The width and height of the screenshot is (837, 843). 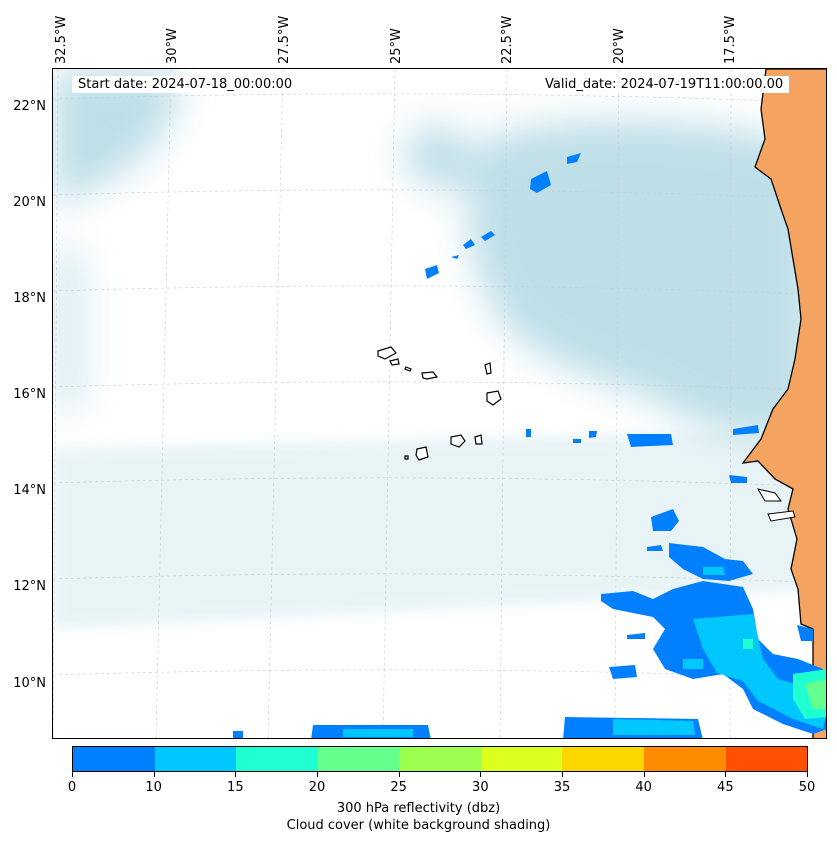 I want to click on colorbar-tick-label: 50, so click(x=807, y=787).